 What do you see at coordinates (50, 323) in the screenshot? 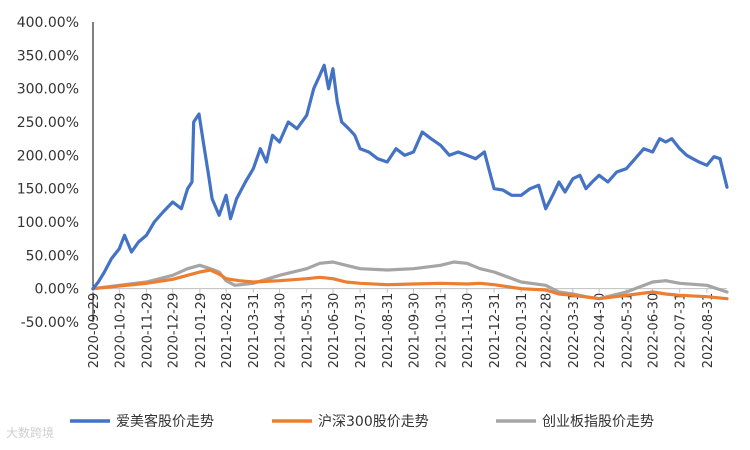
I see `y-tick-label: -50.00%` at bounding box center [50, 323].